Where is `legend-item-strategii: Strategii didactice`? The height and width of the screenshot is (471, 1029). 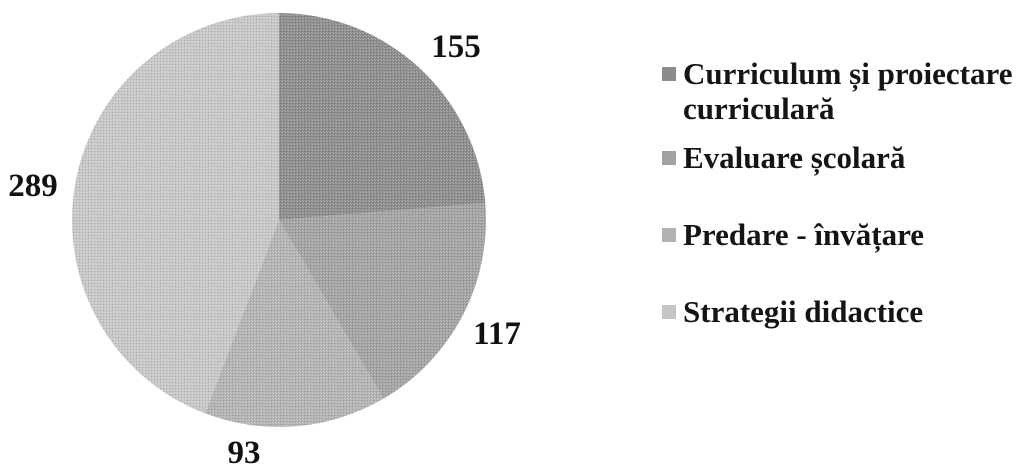 legend-item-strategii: Strategii didactice is located at coordinates (842, 311).